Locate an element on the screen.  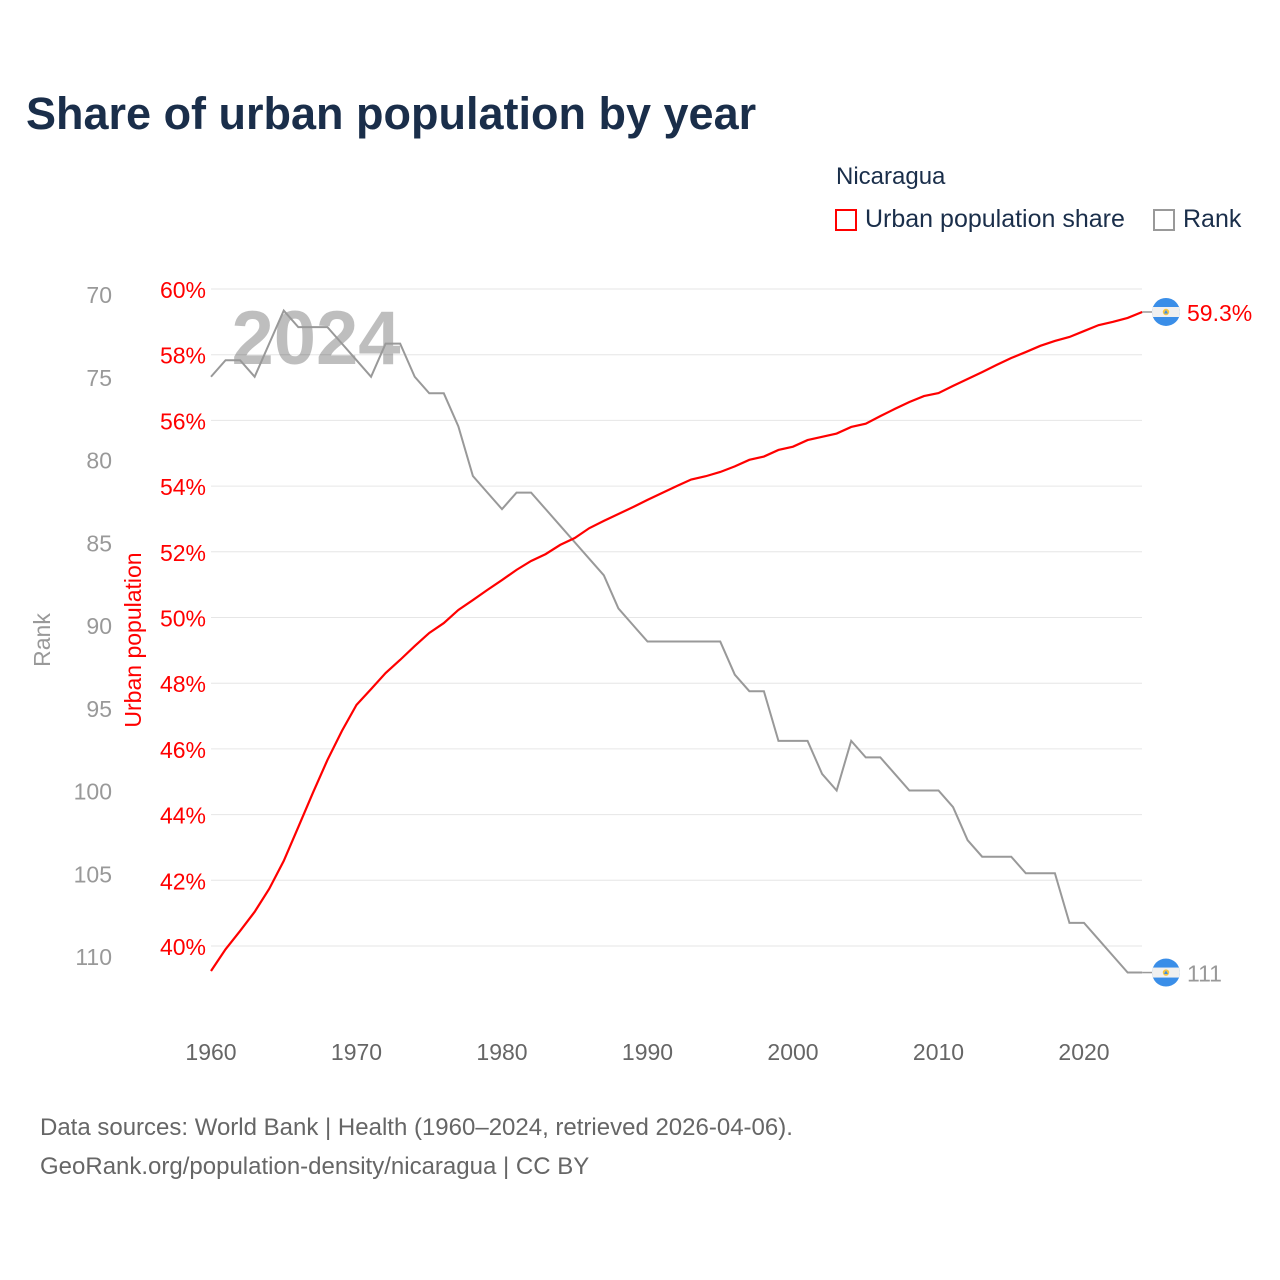
y-tick-pct: 50% is located at coordinates (183, 619).